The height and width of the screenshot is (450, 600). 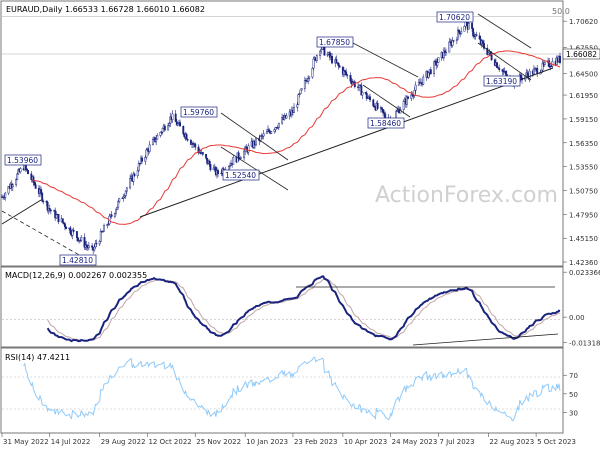 What do you see at coordinates (583, 120) in the screenshot?
I see `price-axis-label: 1.59150` at bounding box center [583, 120].